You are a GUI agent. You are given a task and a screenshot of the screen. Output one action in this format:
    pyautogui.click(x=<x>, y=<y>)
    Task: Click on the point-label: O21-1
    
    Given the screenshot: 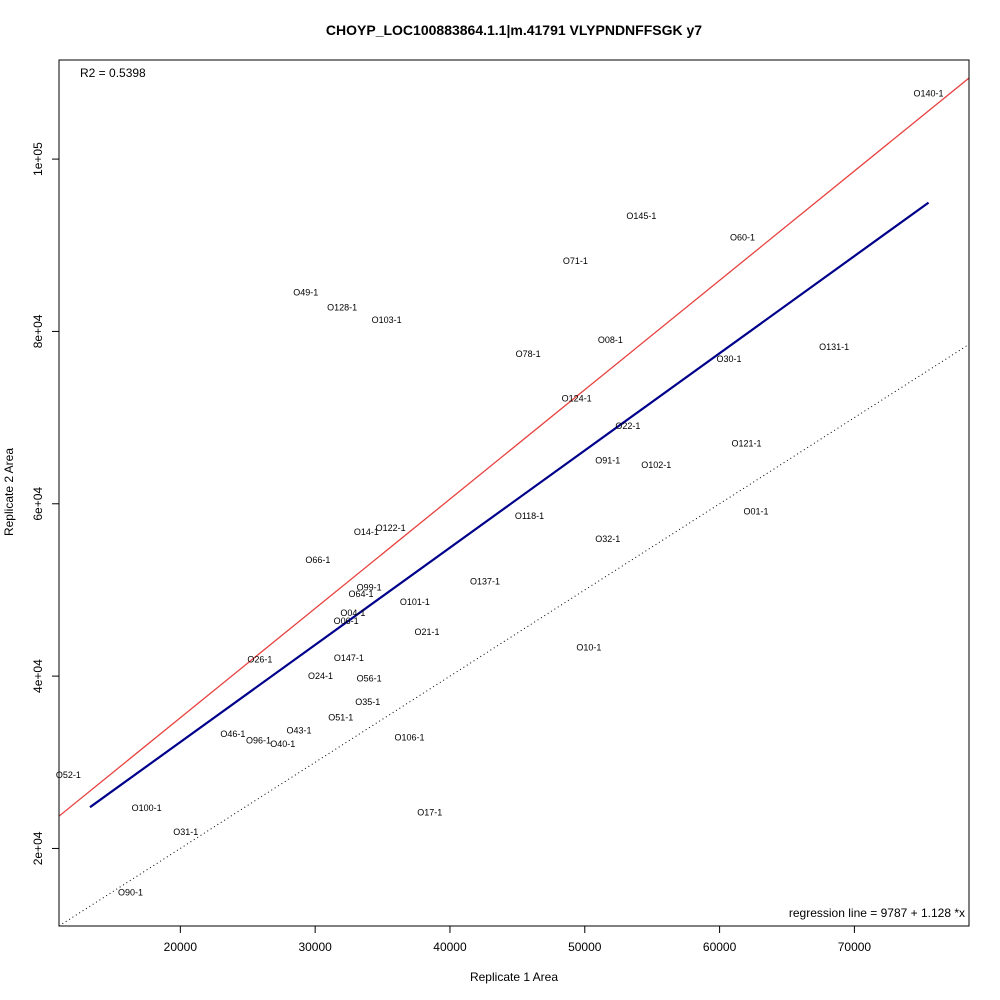 What is the action you would take?
    pyautogui.click(x=427, y=632)
    